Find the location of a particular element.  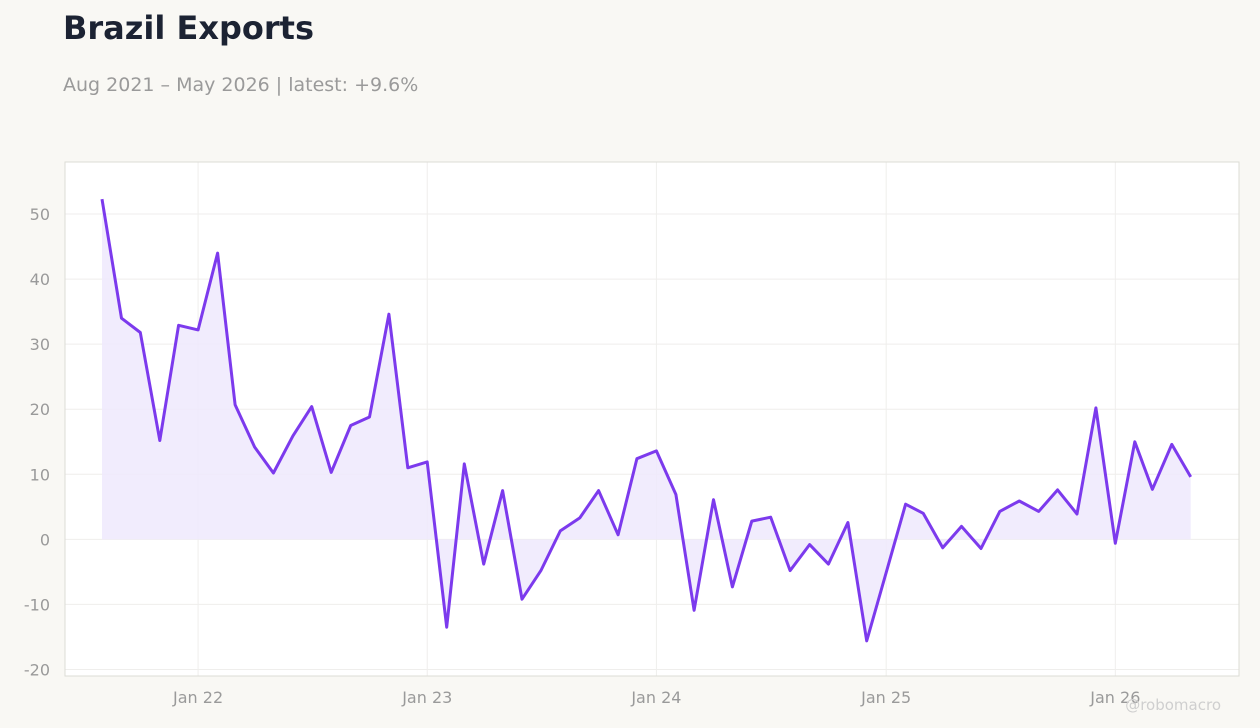

chart-title: Brazil Exports is located at coordinates (188, 28).